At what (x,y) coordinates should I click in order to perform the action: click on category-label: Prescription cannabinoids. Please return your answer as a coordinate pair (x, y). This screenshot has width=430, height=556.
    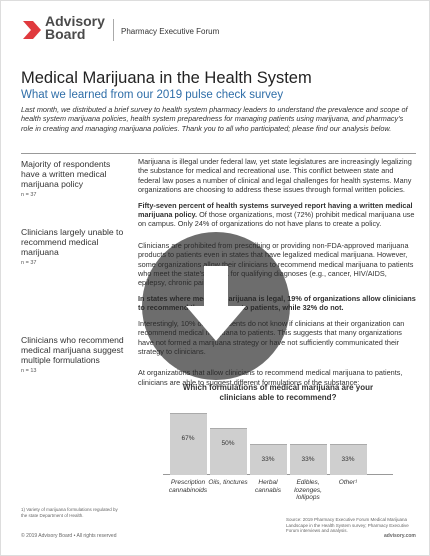
    Looking at the image, I should click on (188, 486).